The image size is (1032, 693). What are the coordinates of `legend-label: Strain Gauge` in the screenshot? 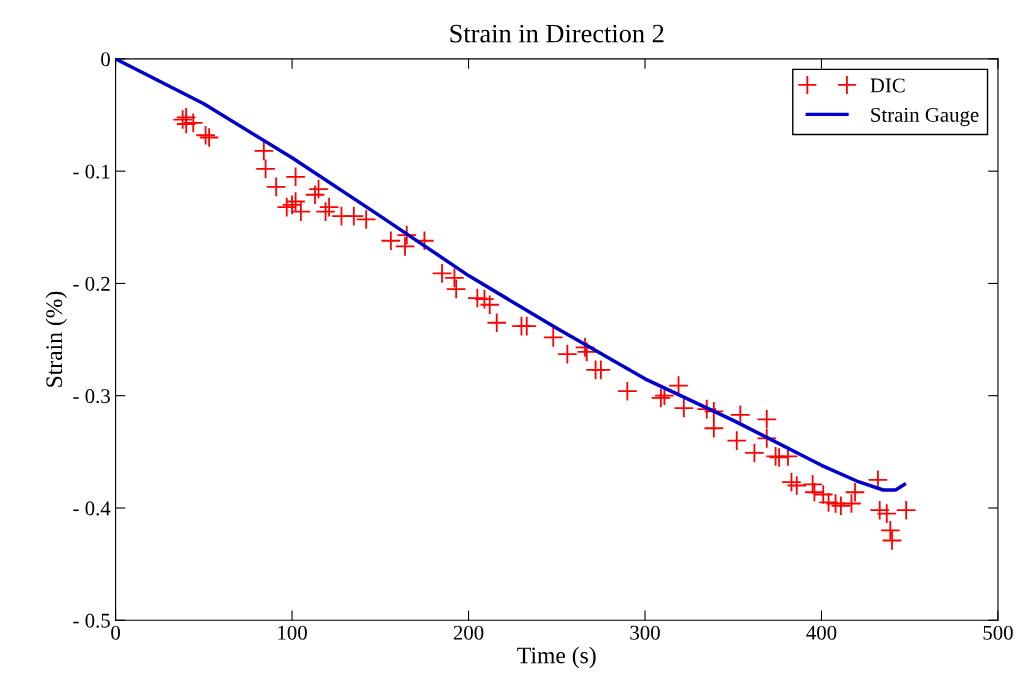 It's located at (925, 117).